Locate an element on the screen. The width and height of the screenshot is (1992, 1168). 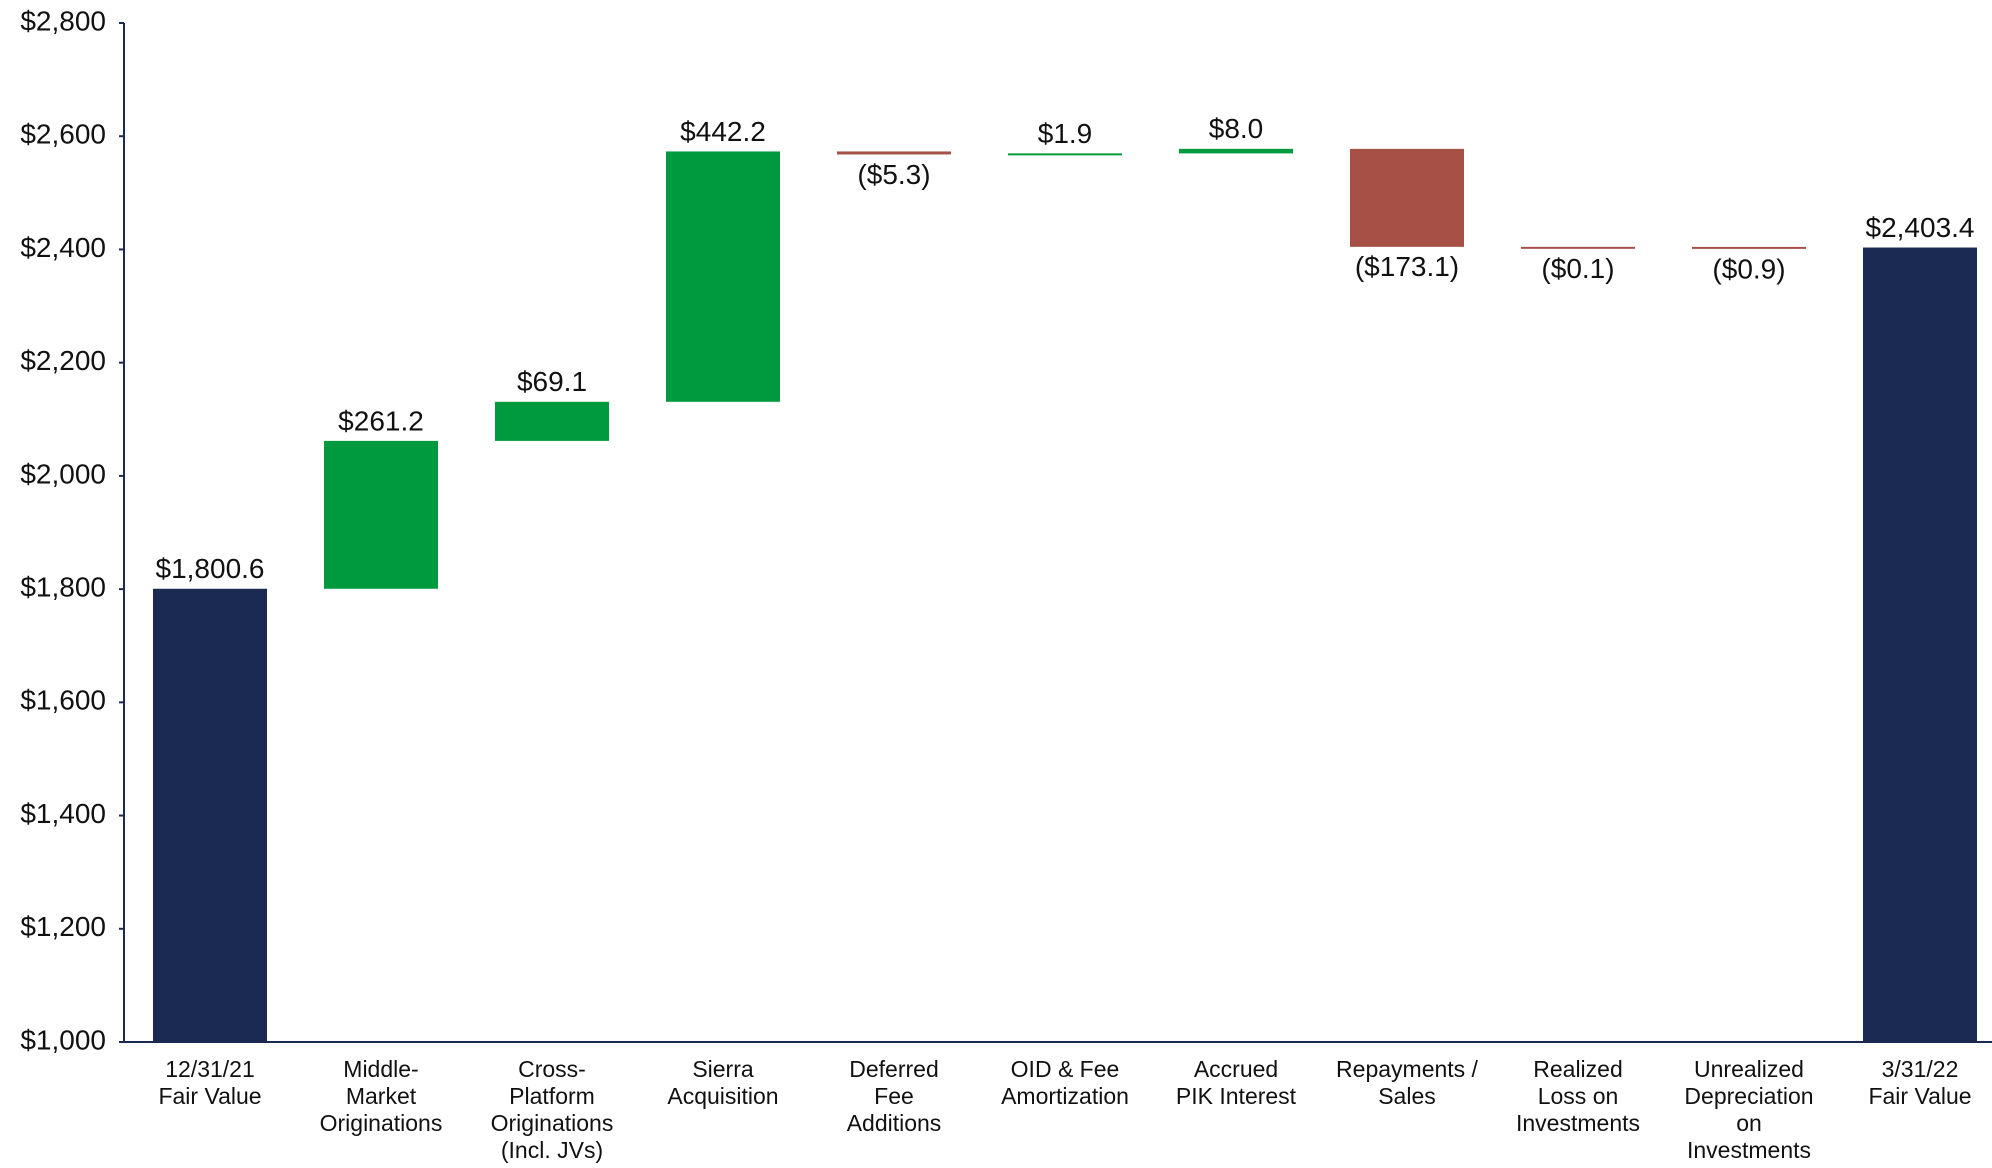
value-label: $261.2 is located at coordinates (381, 420).